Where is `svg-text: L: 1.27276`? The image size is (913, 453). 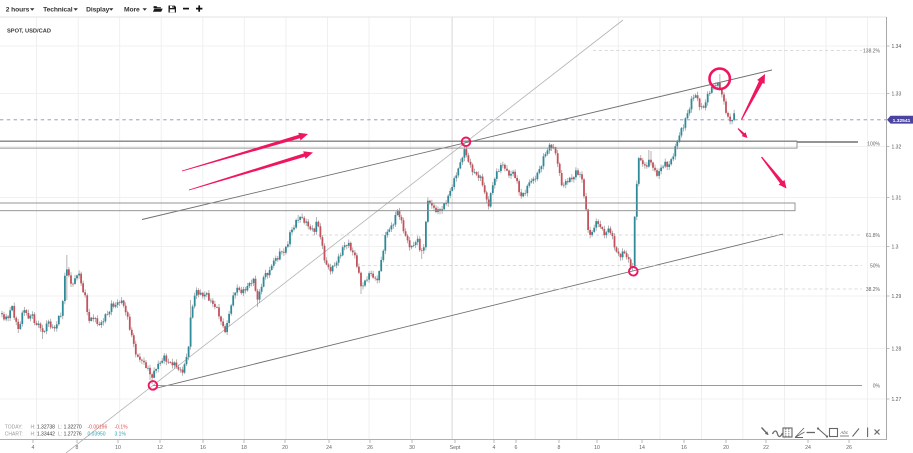
svg-text: L: 1.27276 is located at coordinates (70, 434).